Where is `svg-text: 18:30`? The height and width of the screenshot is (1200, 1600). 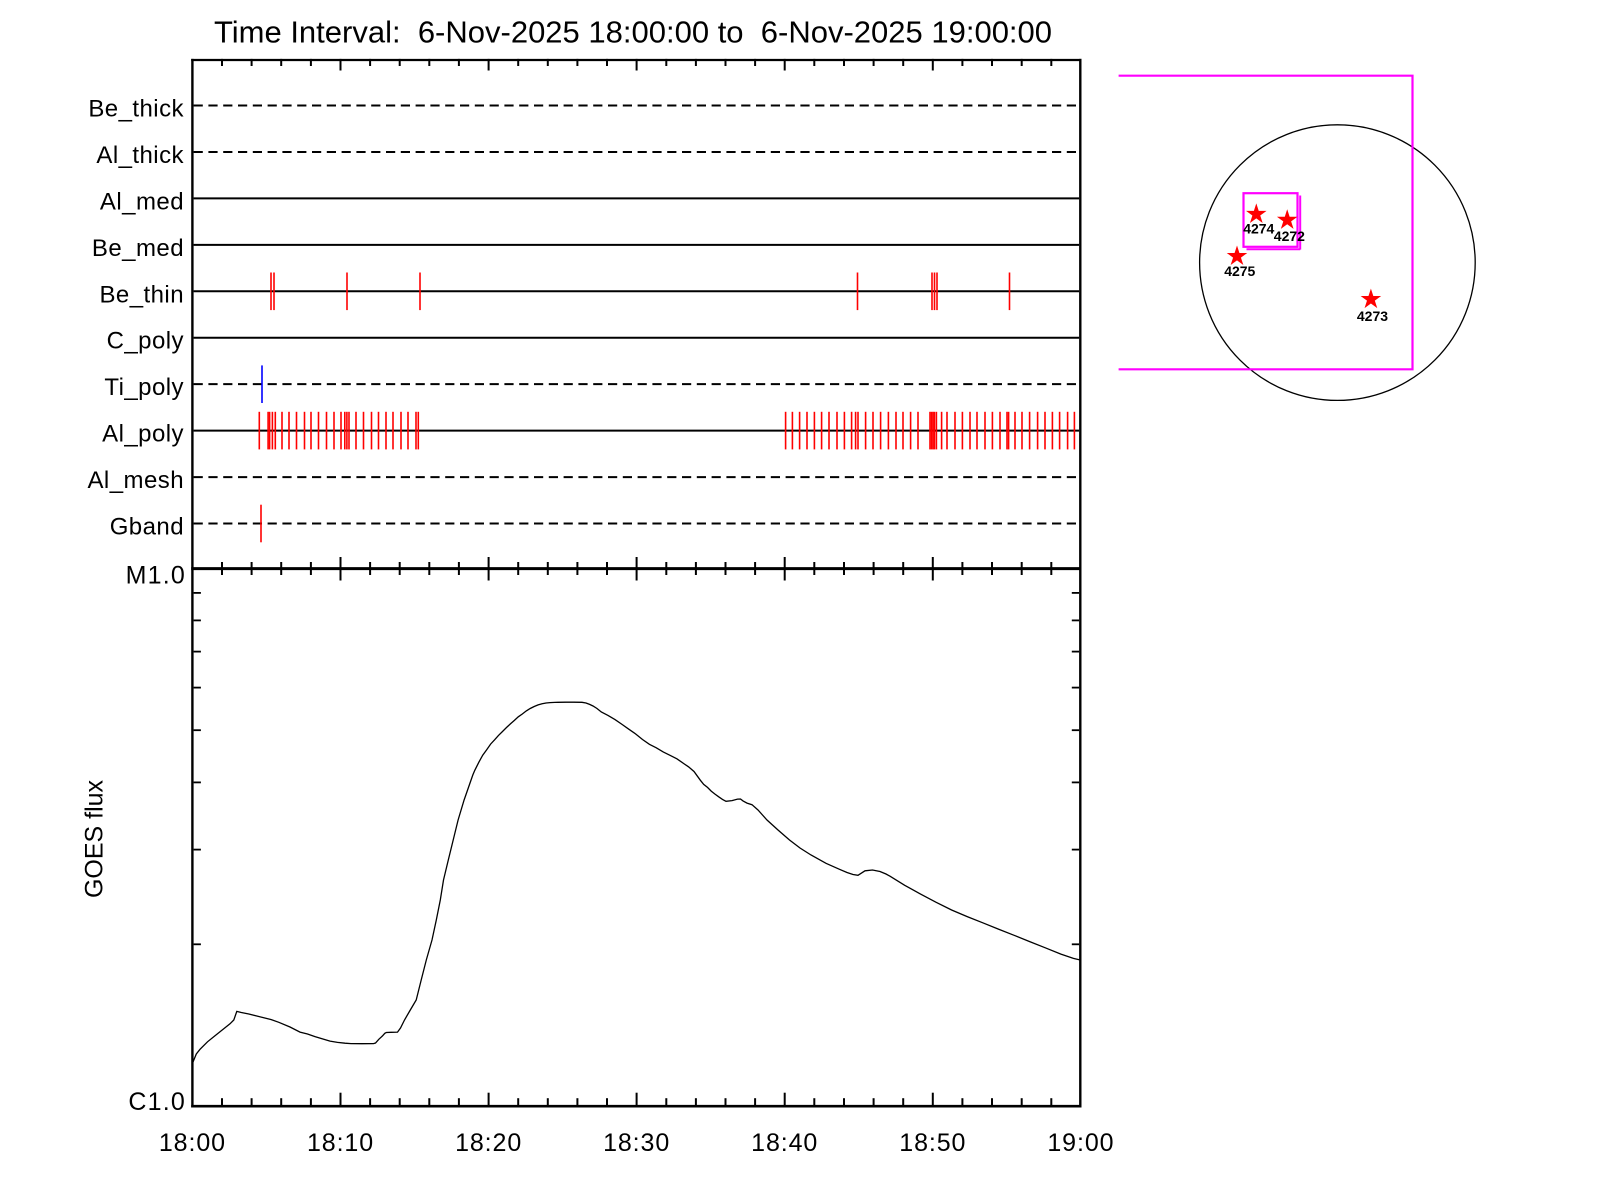
svg-text: 18:30 is located at coordinates (636, 1143).